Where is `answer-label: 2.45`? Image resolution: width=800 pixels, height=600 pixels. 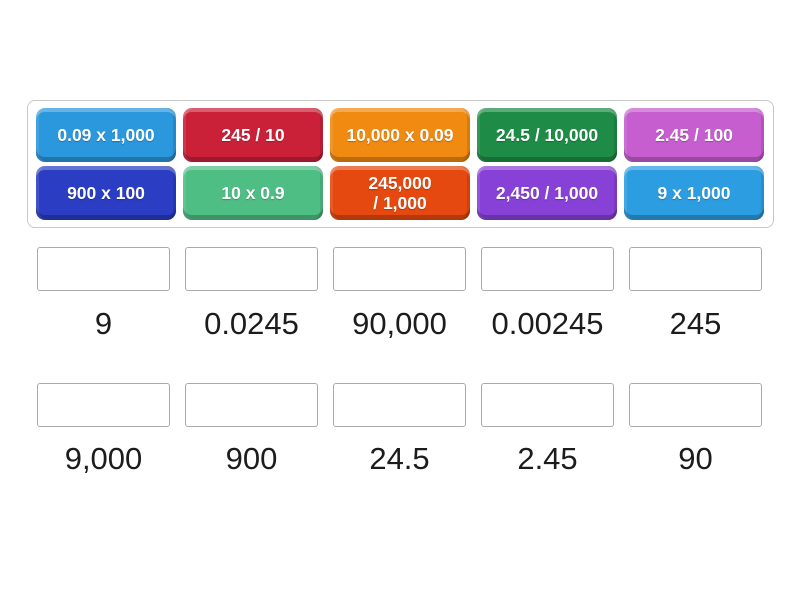
answer-label: 2.45 is located at coordinates (547, 458).